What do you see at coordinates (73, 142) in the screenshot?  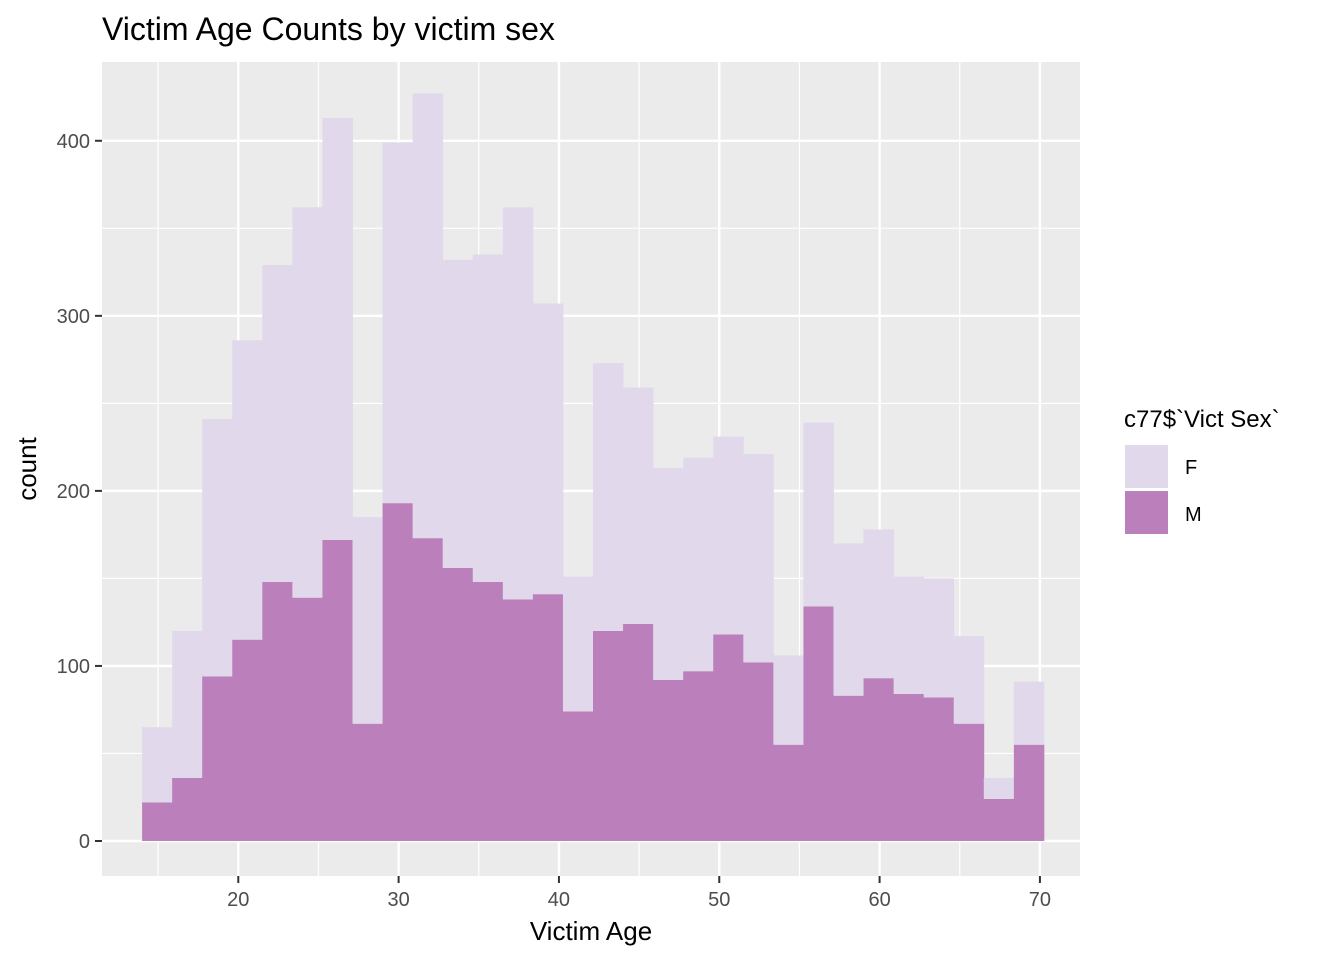 I see `y-tick-label: 400` at bounding box center [73, 142].